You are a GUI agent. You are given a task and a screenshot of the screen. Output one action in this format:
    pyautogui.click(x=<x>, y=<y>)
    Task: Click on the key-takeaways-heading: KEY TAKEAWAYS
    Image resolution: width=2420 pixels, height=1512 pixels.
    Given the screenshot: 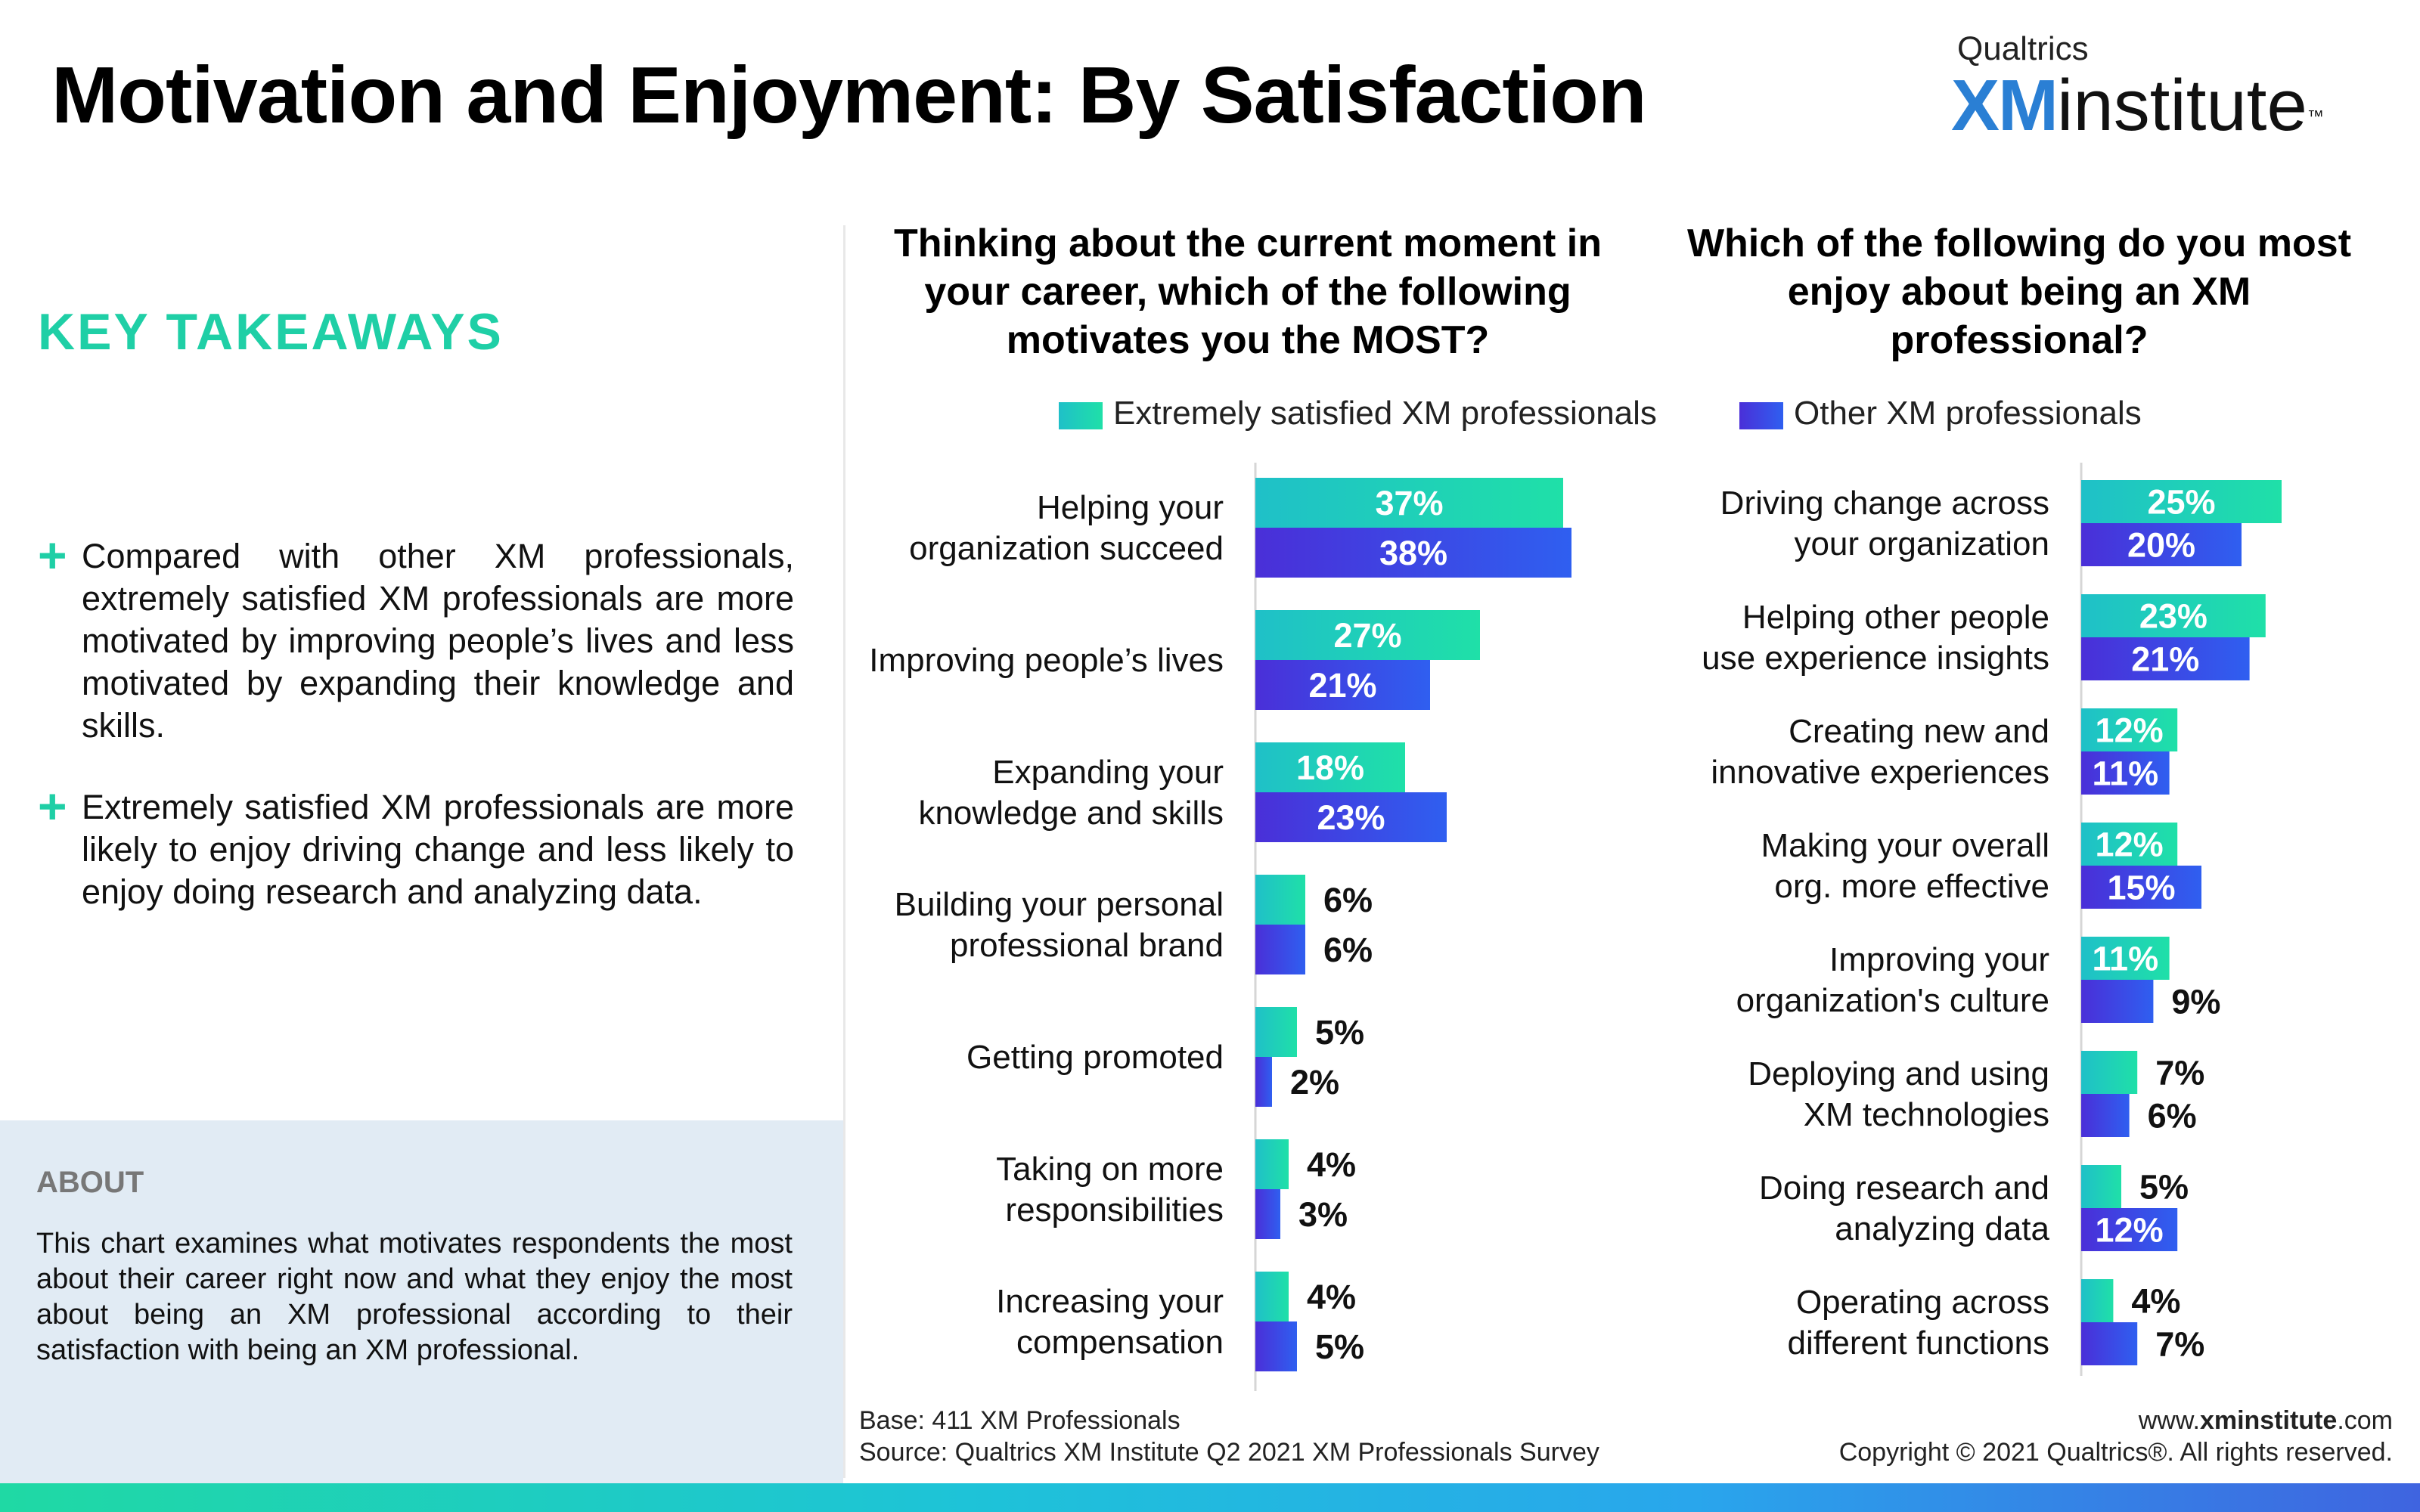 What is the action you would take?
    pyautogui.click(x=271, y=332)
    